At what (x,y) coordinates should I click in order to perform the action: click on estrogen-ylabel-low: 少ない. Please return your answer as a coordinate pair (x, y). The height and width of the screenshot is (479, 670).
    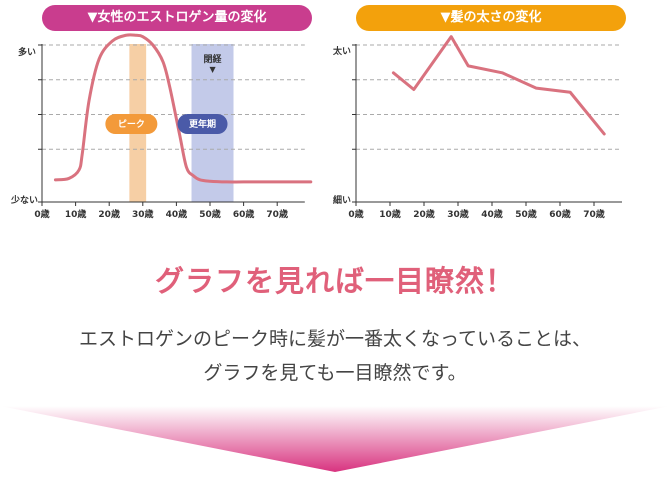
    Looking at the image, I should click on (24, 200).